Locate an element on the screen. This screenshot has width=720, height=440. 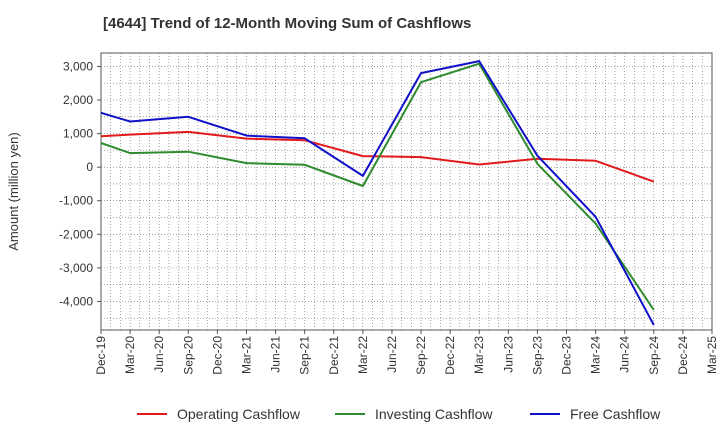
x-tick-label: Dec-20 is located at coordinates (217, 355).